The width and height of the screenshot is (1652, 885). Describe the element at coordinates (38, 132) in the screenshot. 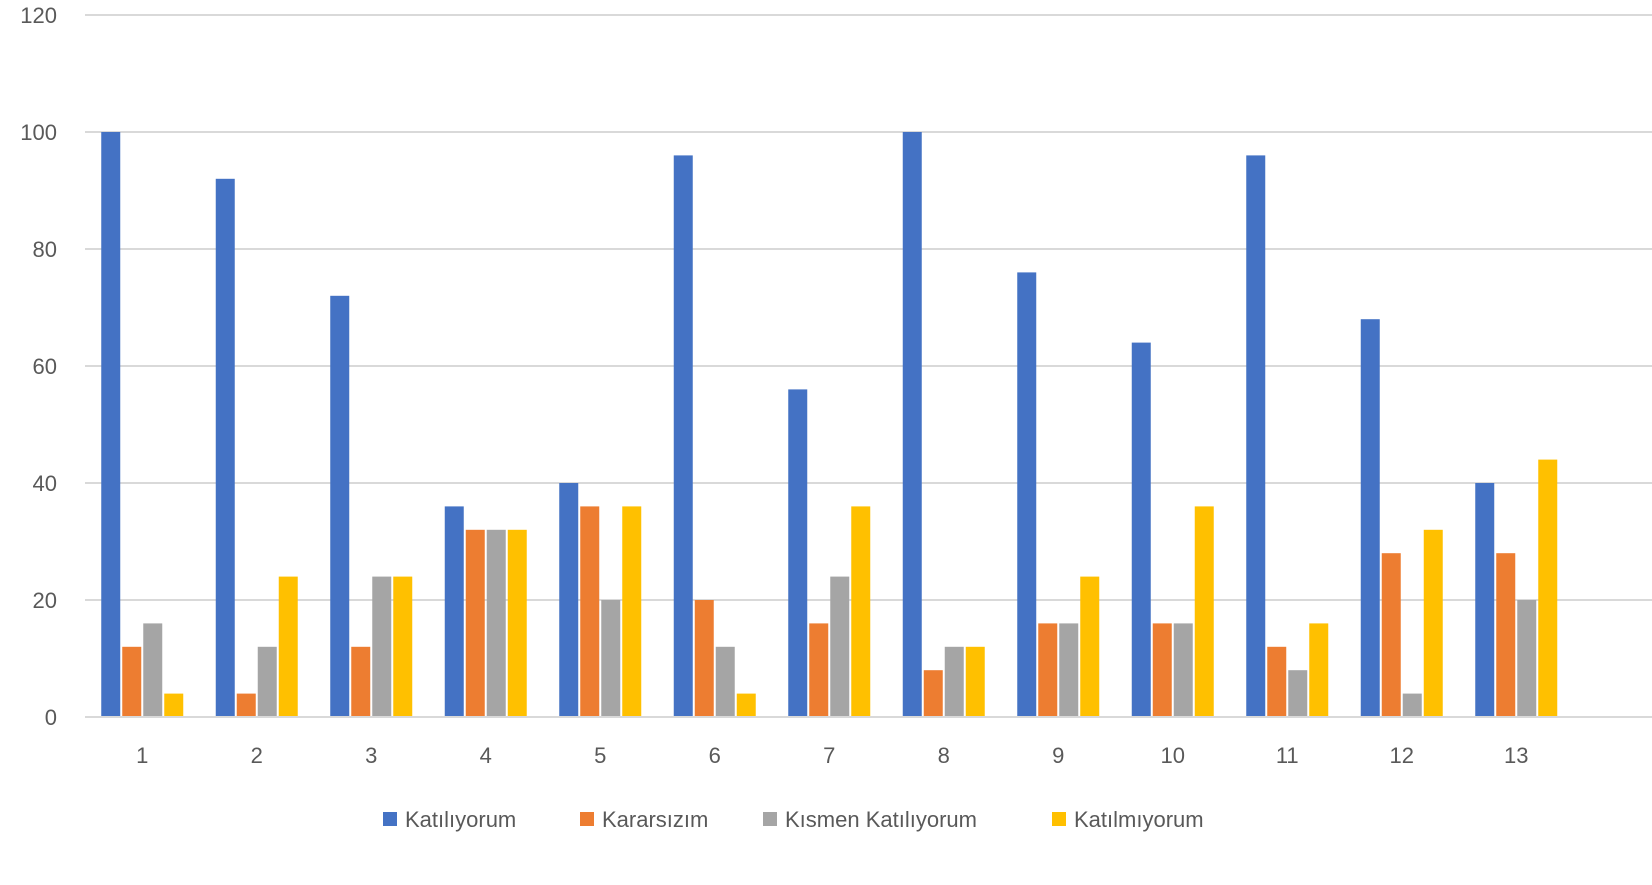

I see `y-tick-label: 100` at that location.